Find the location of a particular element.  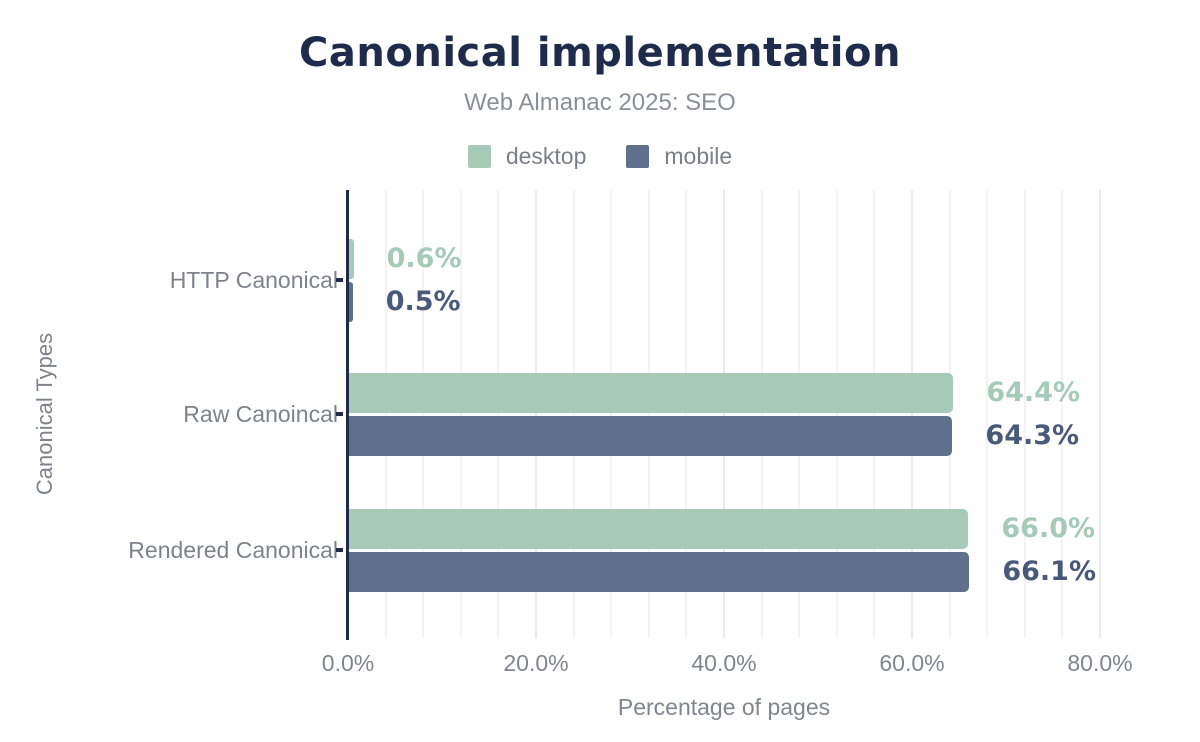

legend-item-desktop: desktop is located at coordinates (527, 156).